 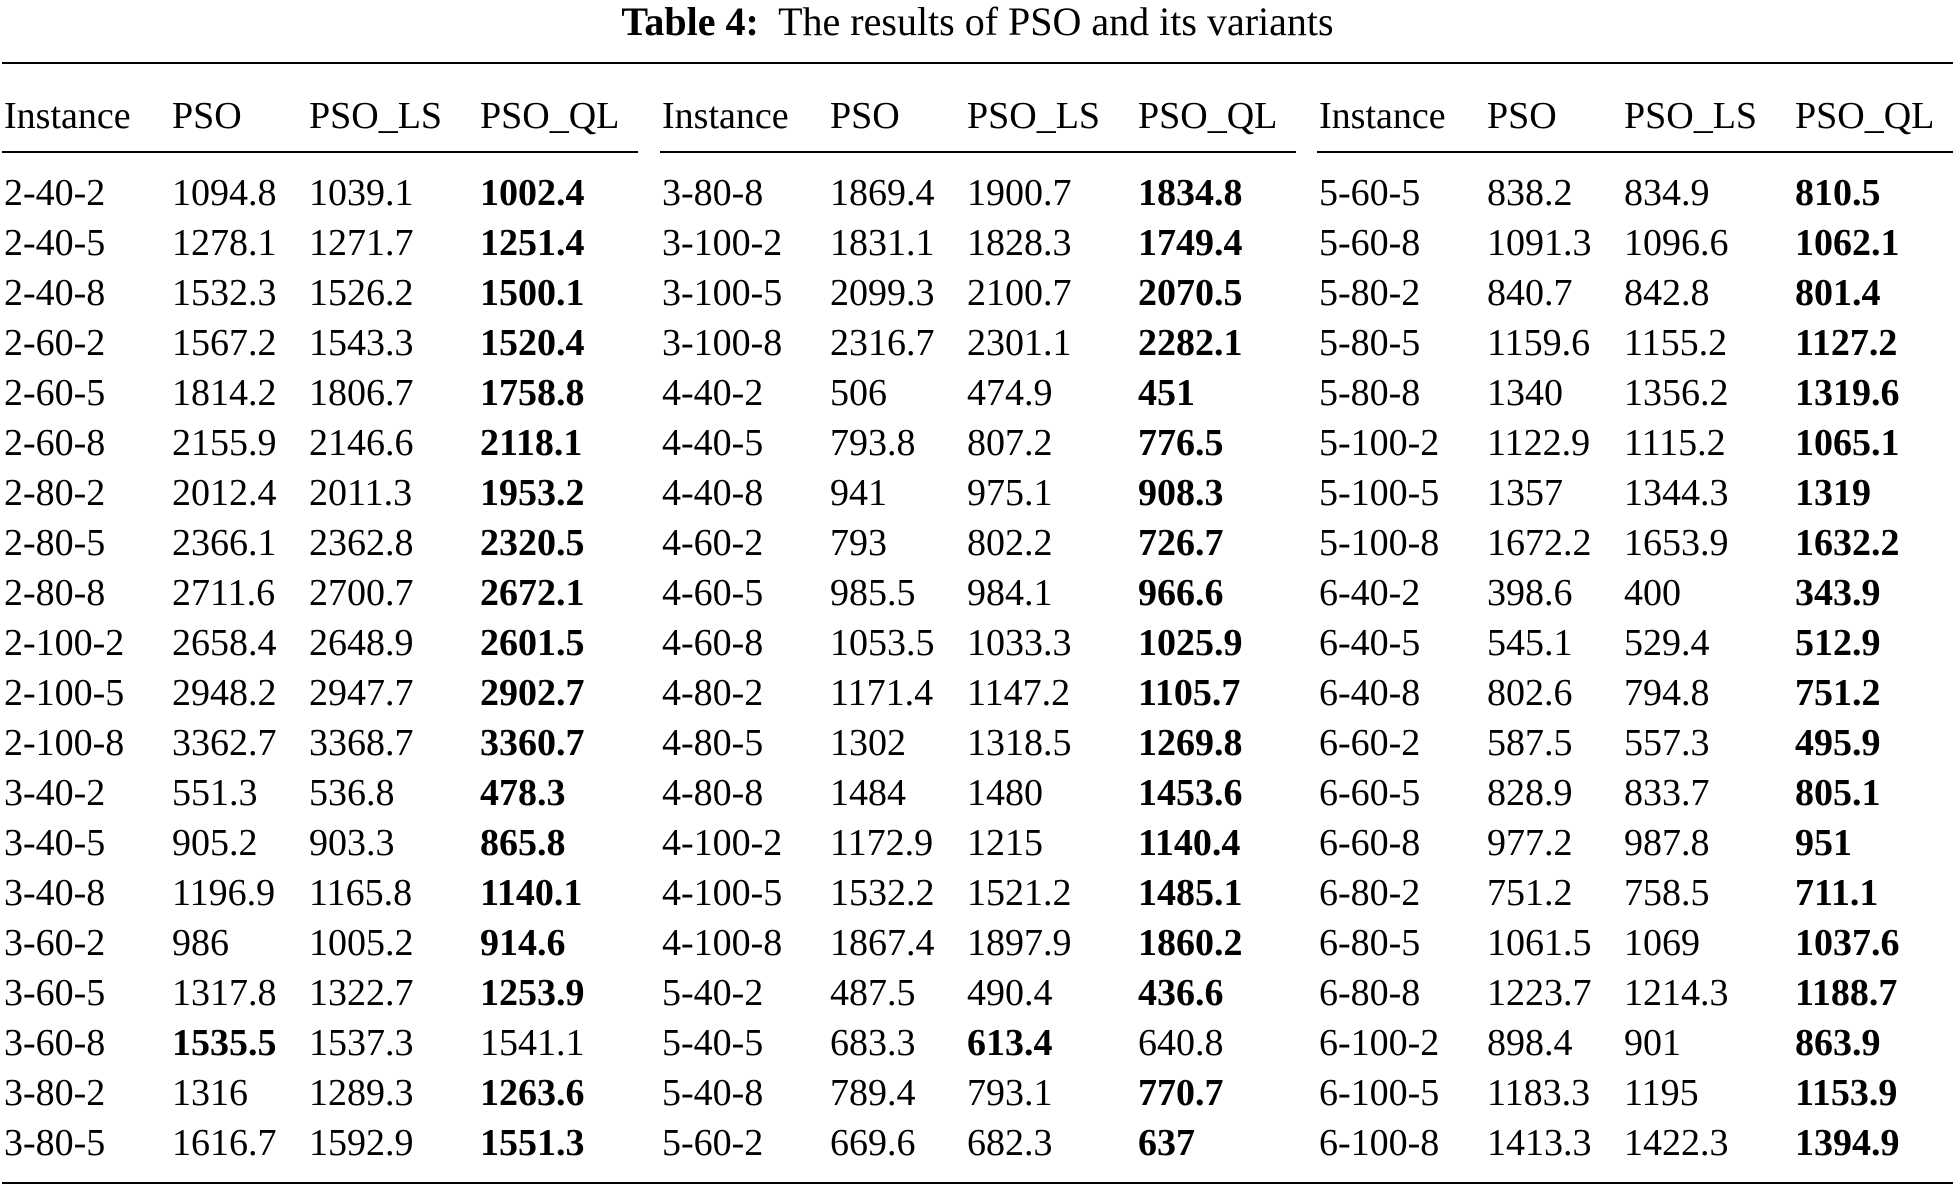 What do you see at coordinates (200, 943) in the screenshot?
I see `value-cell: 986` at bounding box center [200, 943].